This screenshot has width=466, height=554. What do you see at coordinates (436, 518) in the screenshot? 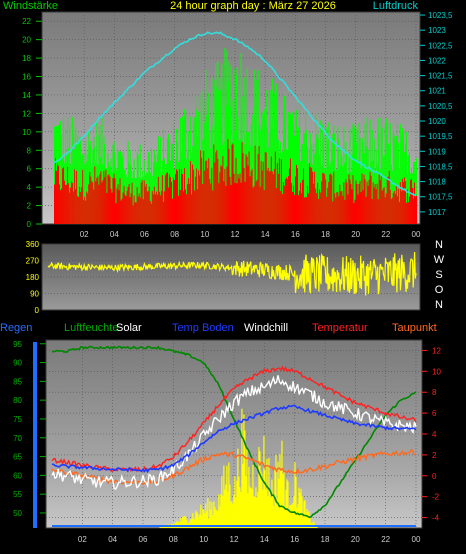
I see `tick-label: -4` at bounding box center [436, 518].